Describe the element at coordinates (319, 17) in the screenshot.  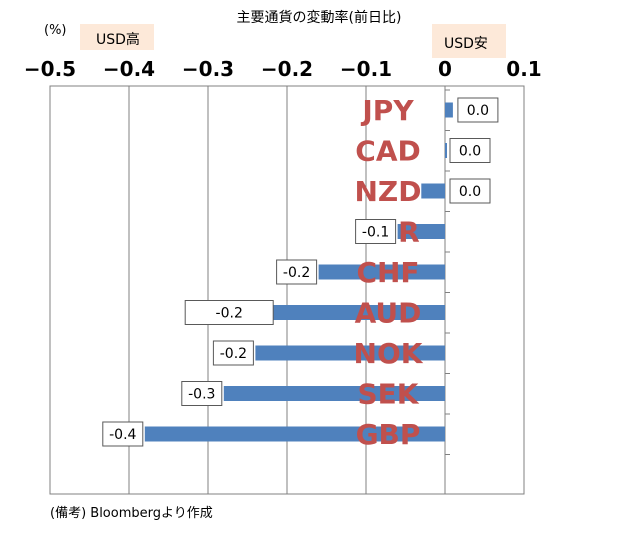
I see `chart-title: 主要通貨の変動率(前日比)` at that location.